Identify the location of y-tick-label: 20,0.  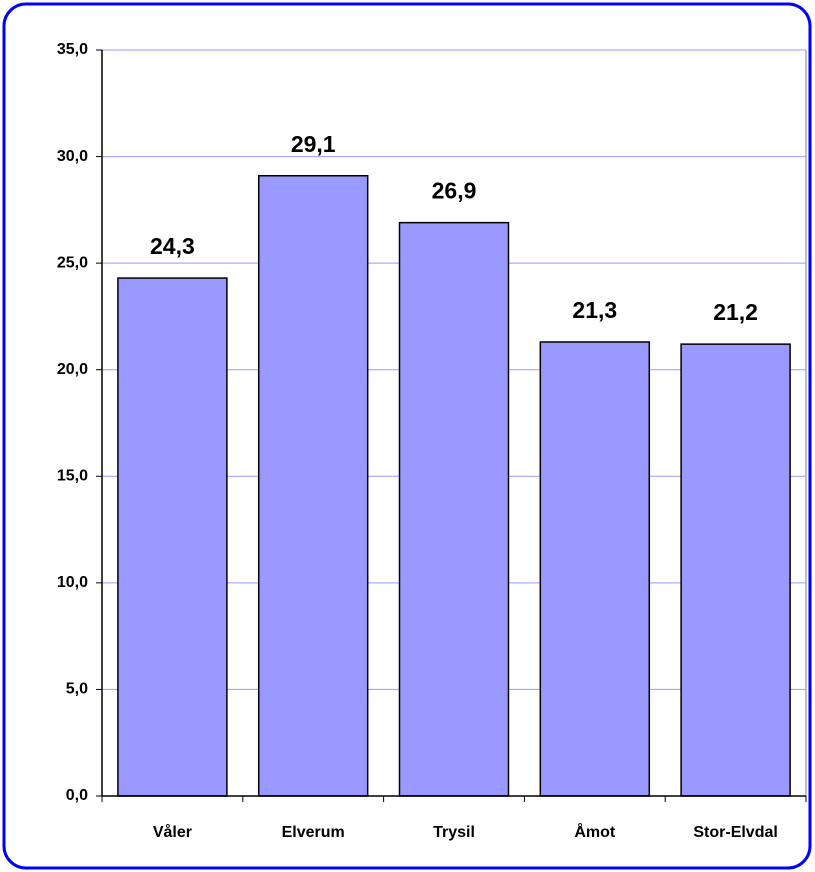
(72, 369).